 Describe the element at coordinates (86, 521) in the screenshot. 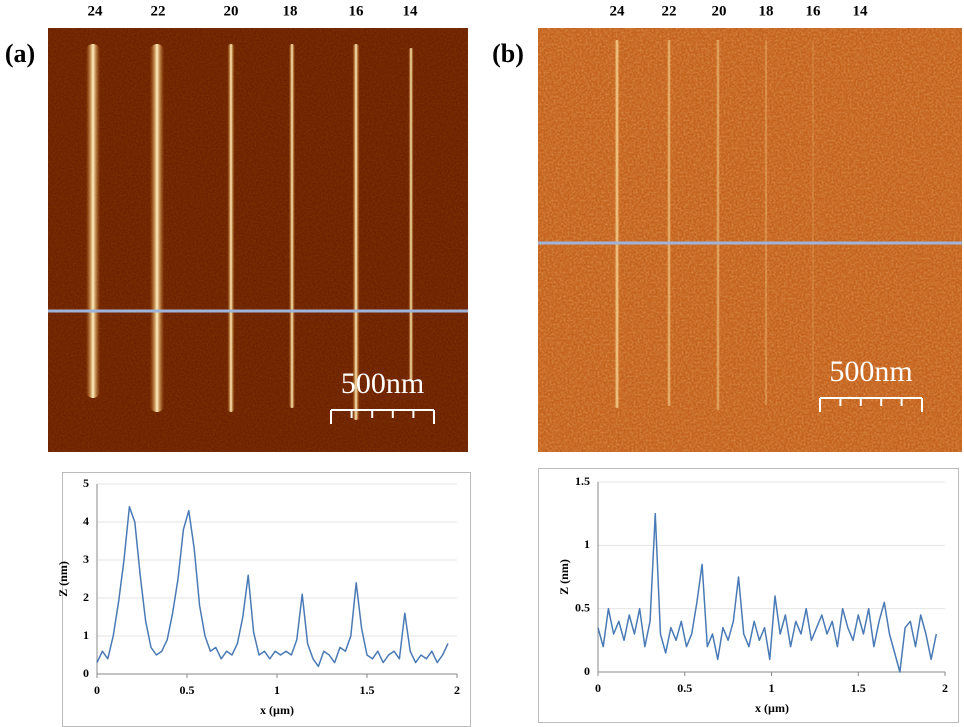

I see `y-tick-label: 4` at that location.